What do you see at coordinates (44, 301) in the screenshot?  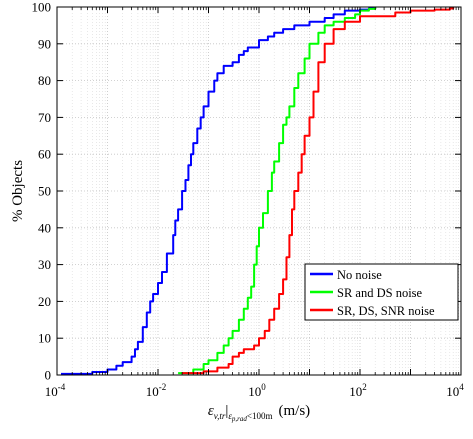 I see `y-tick-label: 20` at bounding box center [44, 301].